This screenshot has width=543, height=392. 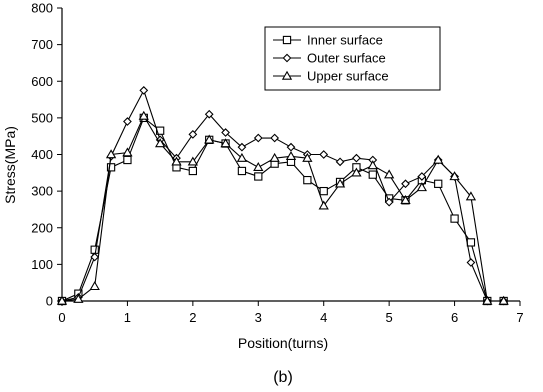 I want to click on x-tick-label: 5, so click(x=389, y=317).